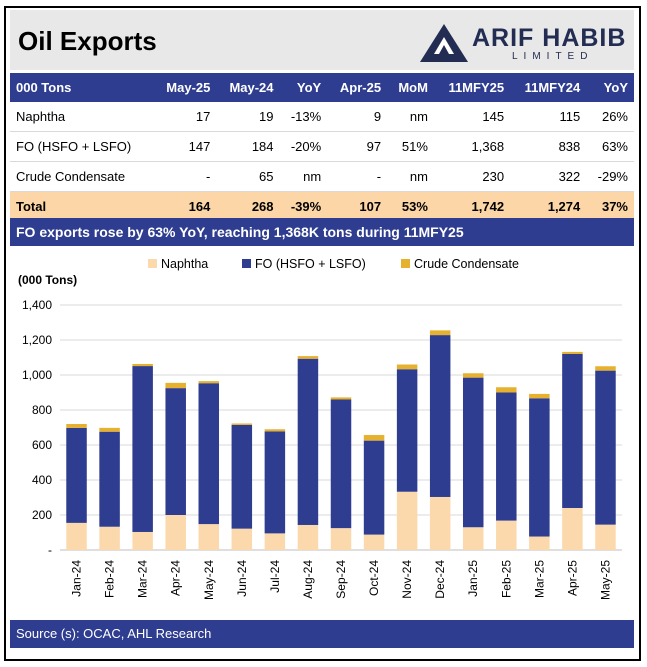  What do you see at coordinates (48, 280) in the screenshot?
I see `y-axis-label: (000 Tons)` at bounding box center [48, 280].